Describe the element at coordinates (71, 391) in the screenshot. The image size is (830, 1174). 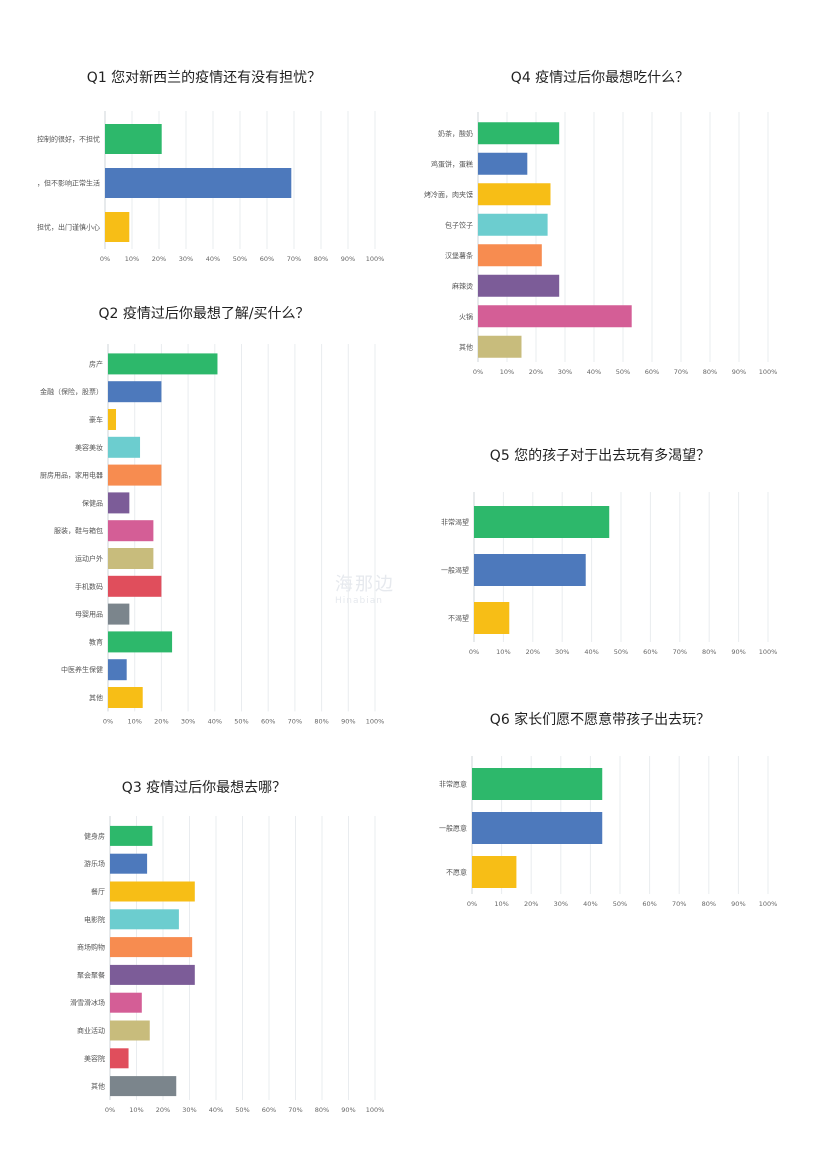
I see `category-label: 金融（保险，股票）` at that location.